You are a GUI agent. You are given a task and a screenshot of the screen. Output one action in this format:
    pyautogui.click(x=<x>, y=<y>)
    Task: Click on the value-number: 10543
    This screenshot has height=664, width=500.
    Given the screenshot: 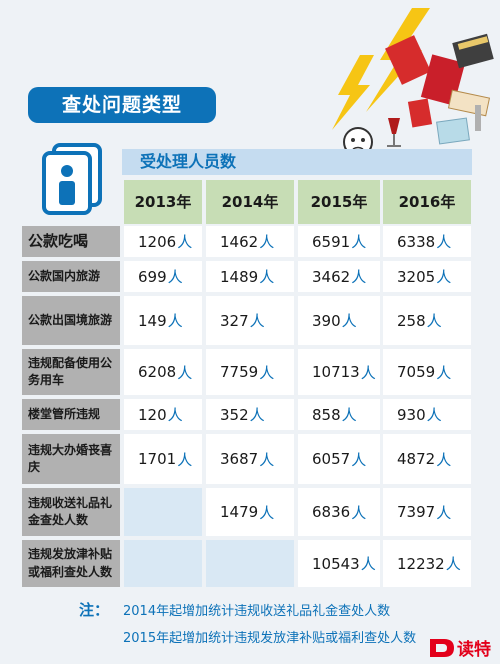 What is the action you would take?
    pyautogui.click(x=336, y=563)
    